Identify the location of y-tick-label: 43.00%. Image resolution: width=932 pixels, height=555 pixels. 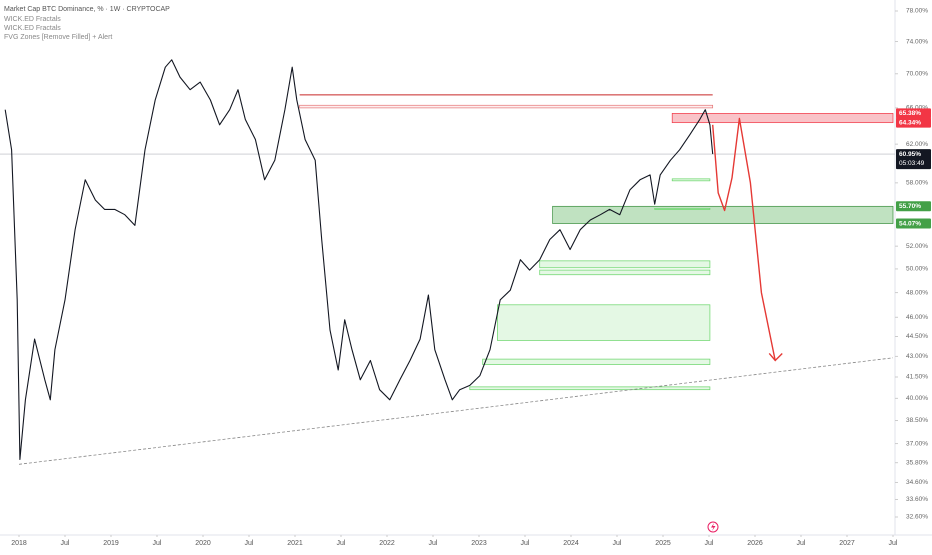
(917, 356).